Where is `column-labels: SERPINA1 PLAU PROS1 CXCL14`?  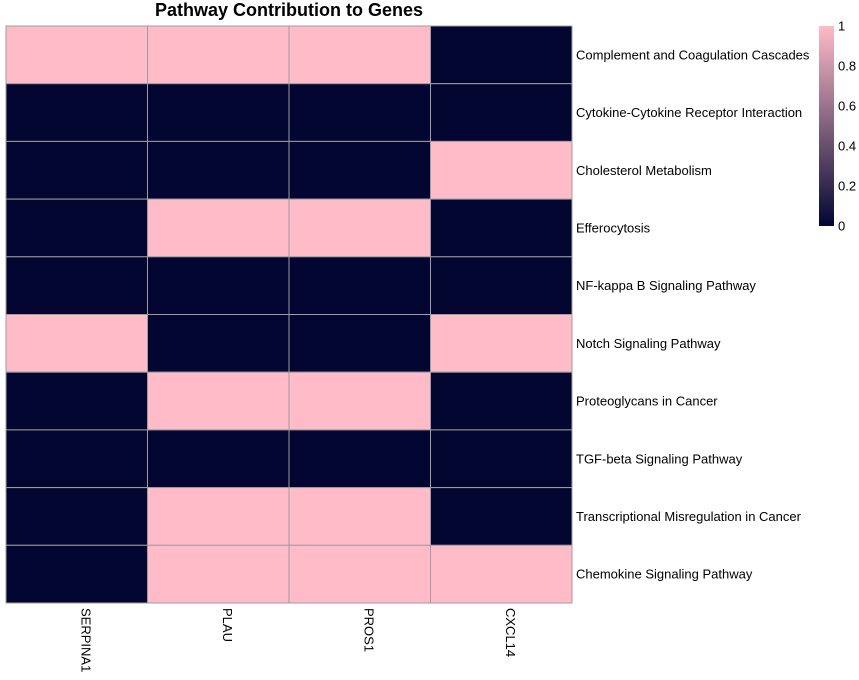
column-labels: SERPINA1 PLAU PROS1 CXCL14 is located at coordinates (298, 640).